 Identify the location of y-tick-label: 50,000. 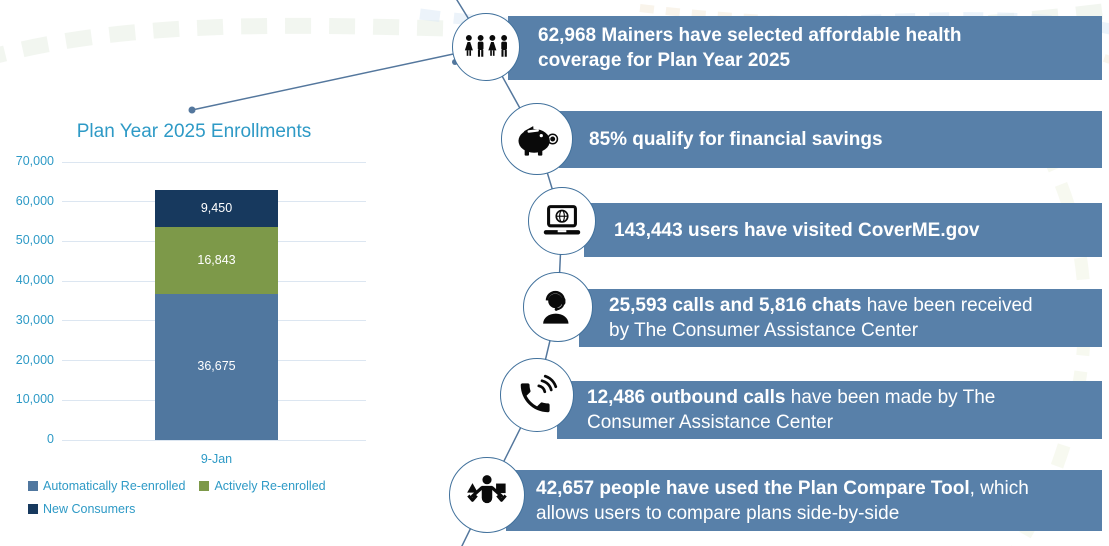
(34, 240).